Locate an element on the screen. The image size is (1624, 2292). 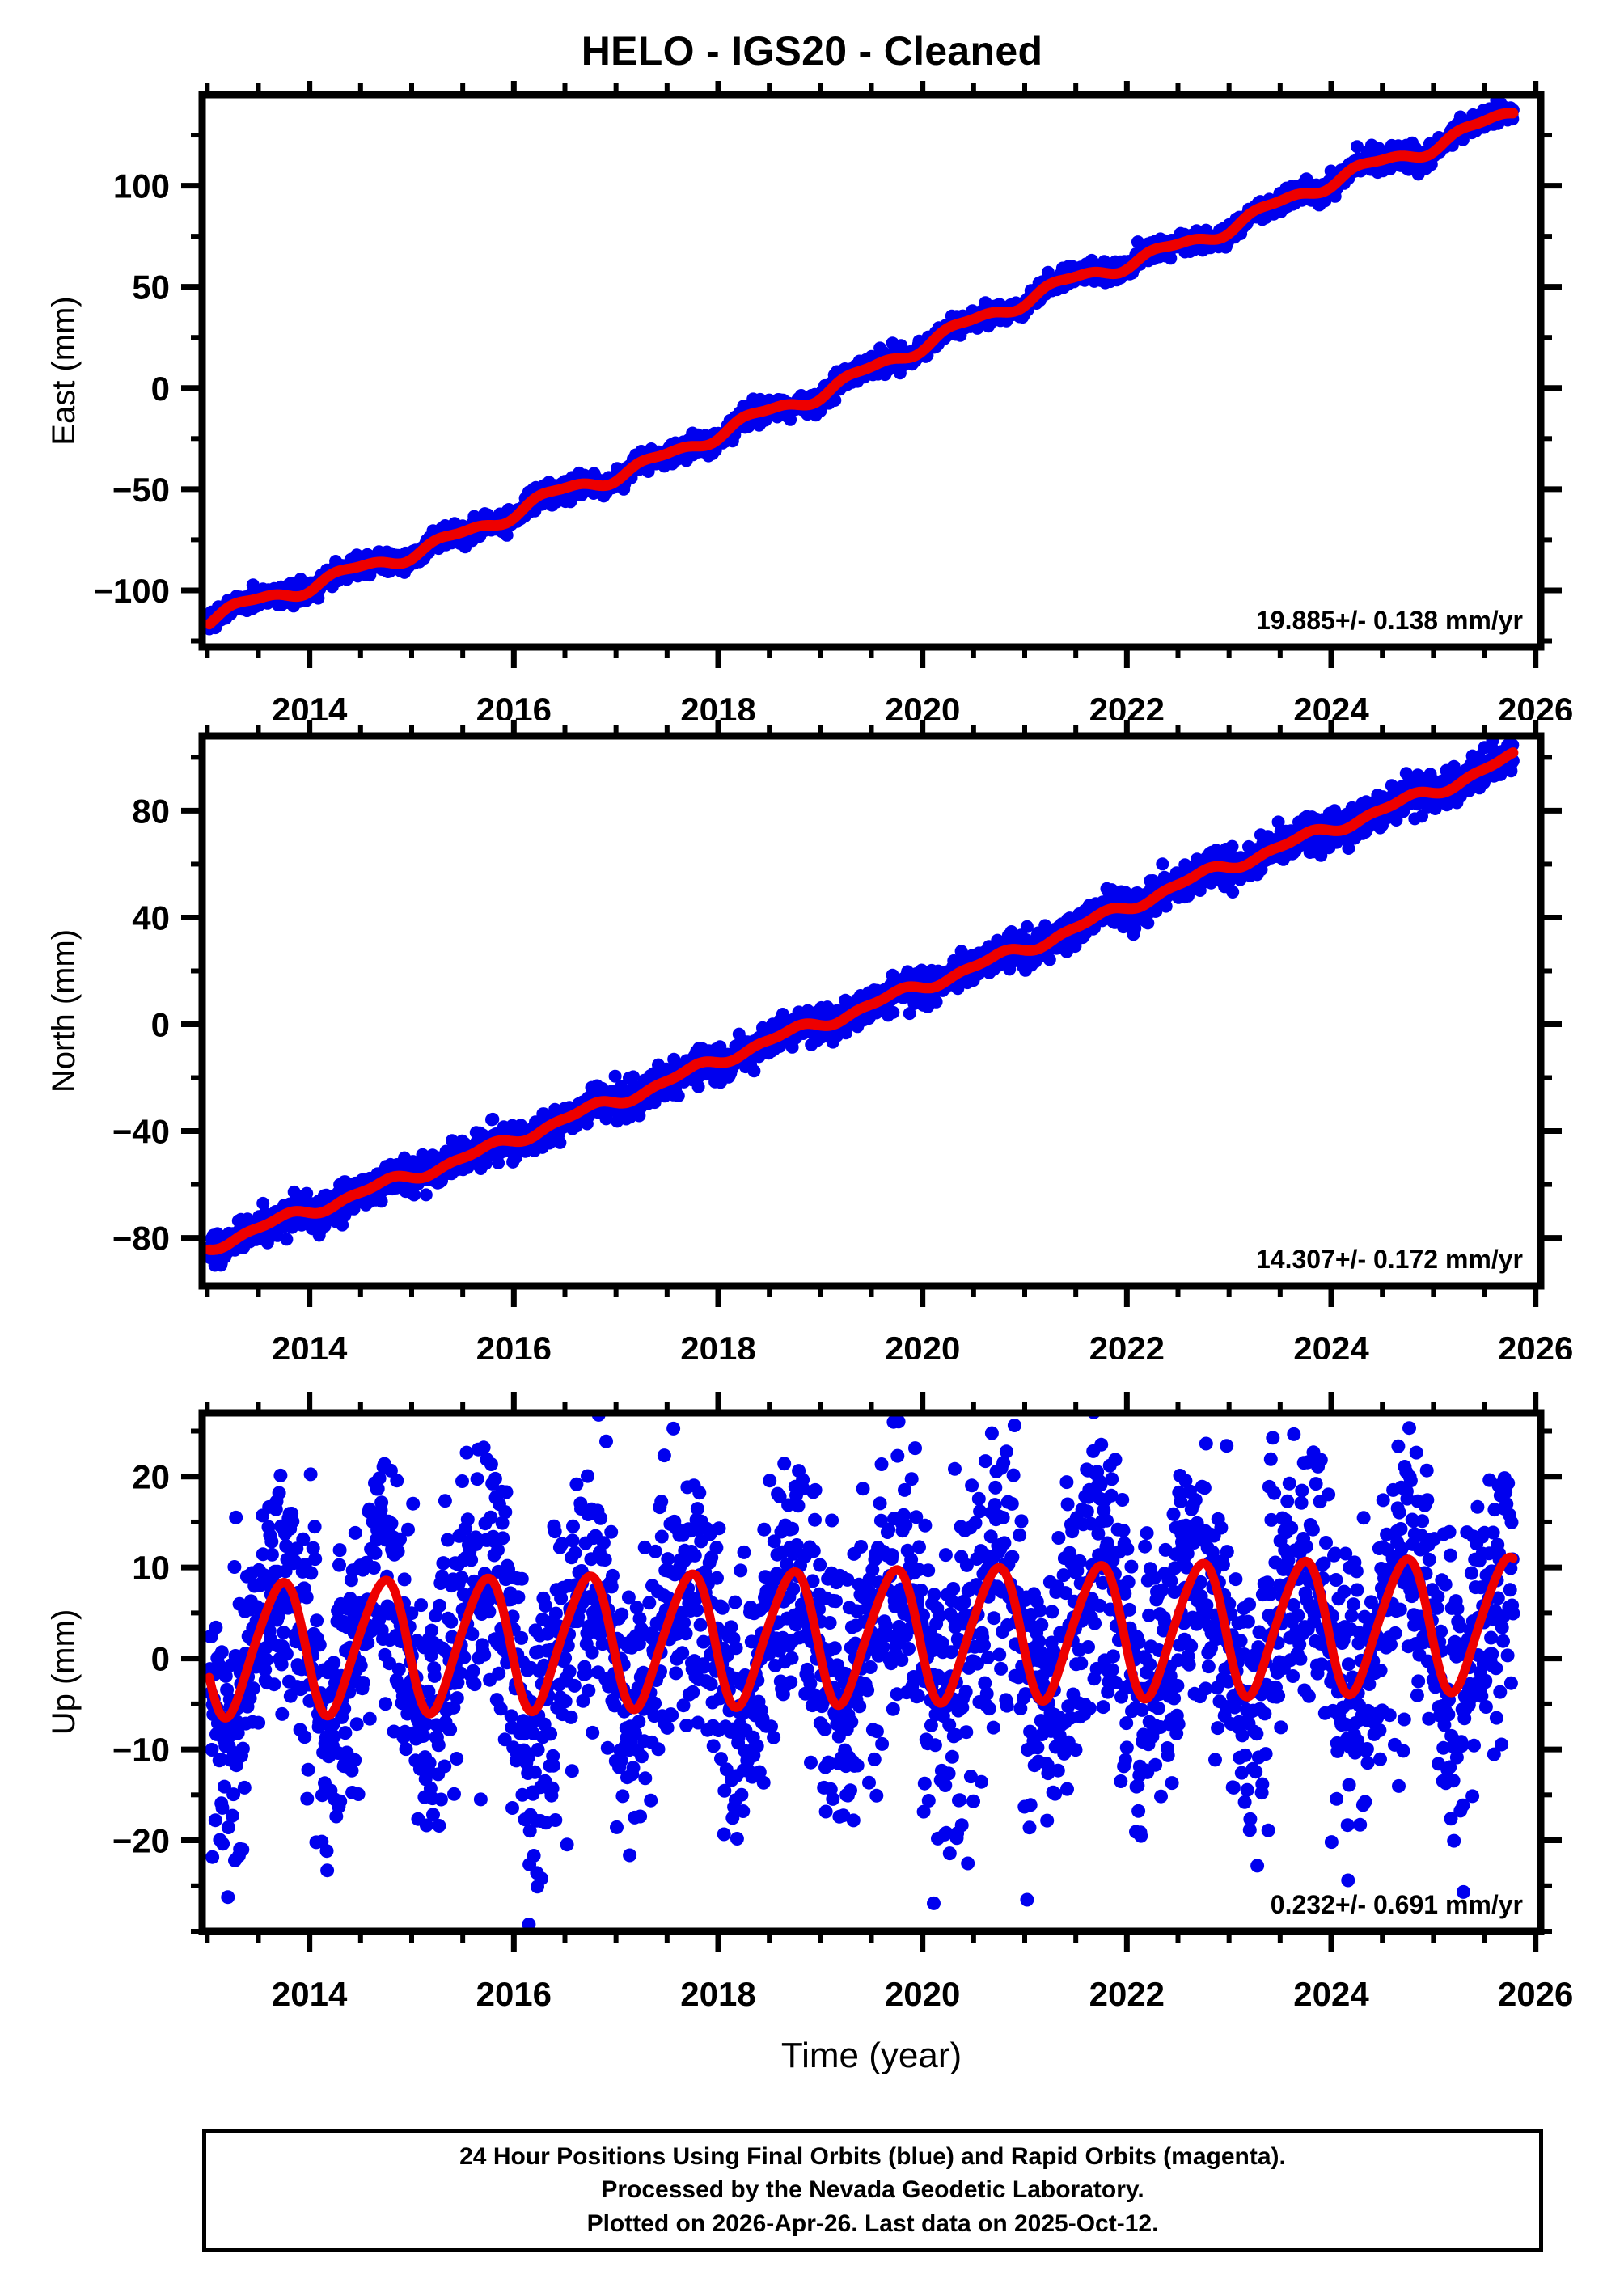
y-tick-label: −10 is located at coordinates (141, 1750).